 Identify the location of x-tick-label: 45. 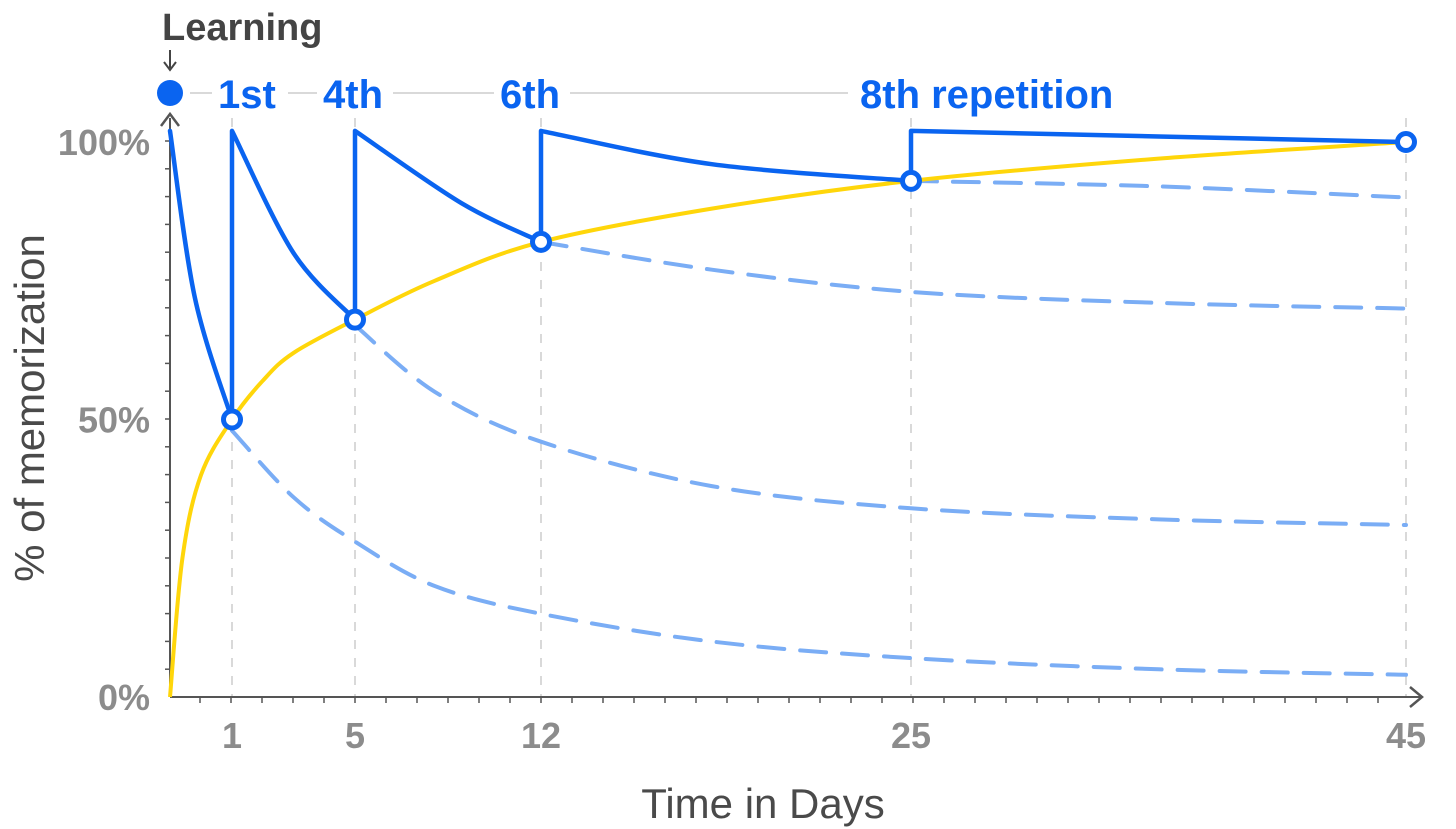
(1406, 735).